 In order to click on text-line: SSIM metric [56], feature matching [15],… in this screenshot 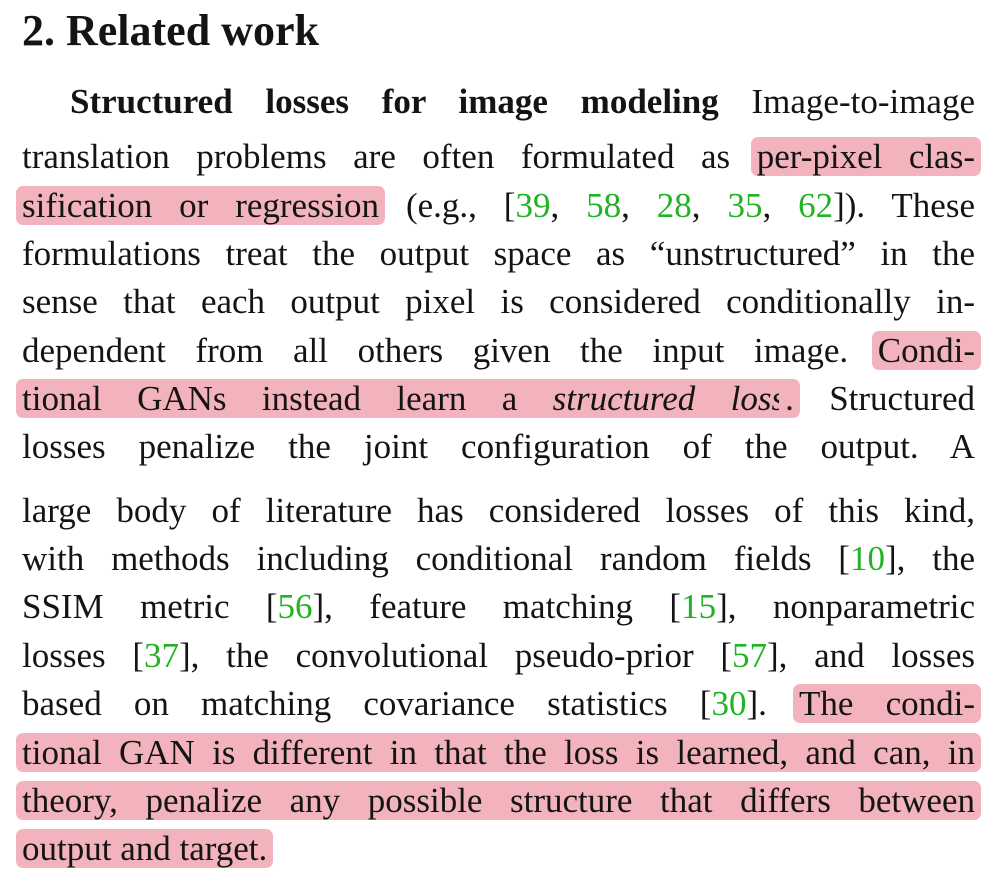, I will do `click(498, 607)`.